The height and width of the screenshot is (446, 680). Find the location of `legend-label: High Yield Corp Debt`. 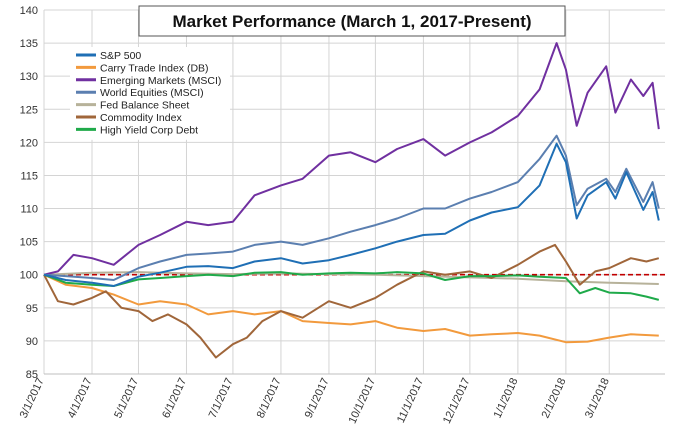

legend-label: High Yield Corp Debt is located at coordinates (149, 130).